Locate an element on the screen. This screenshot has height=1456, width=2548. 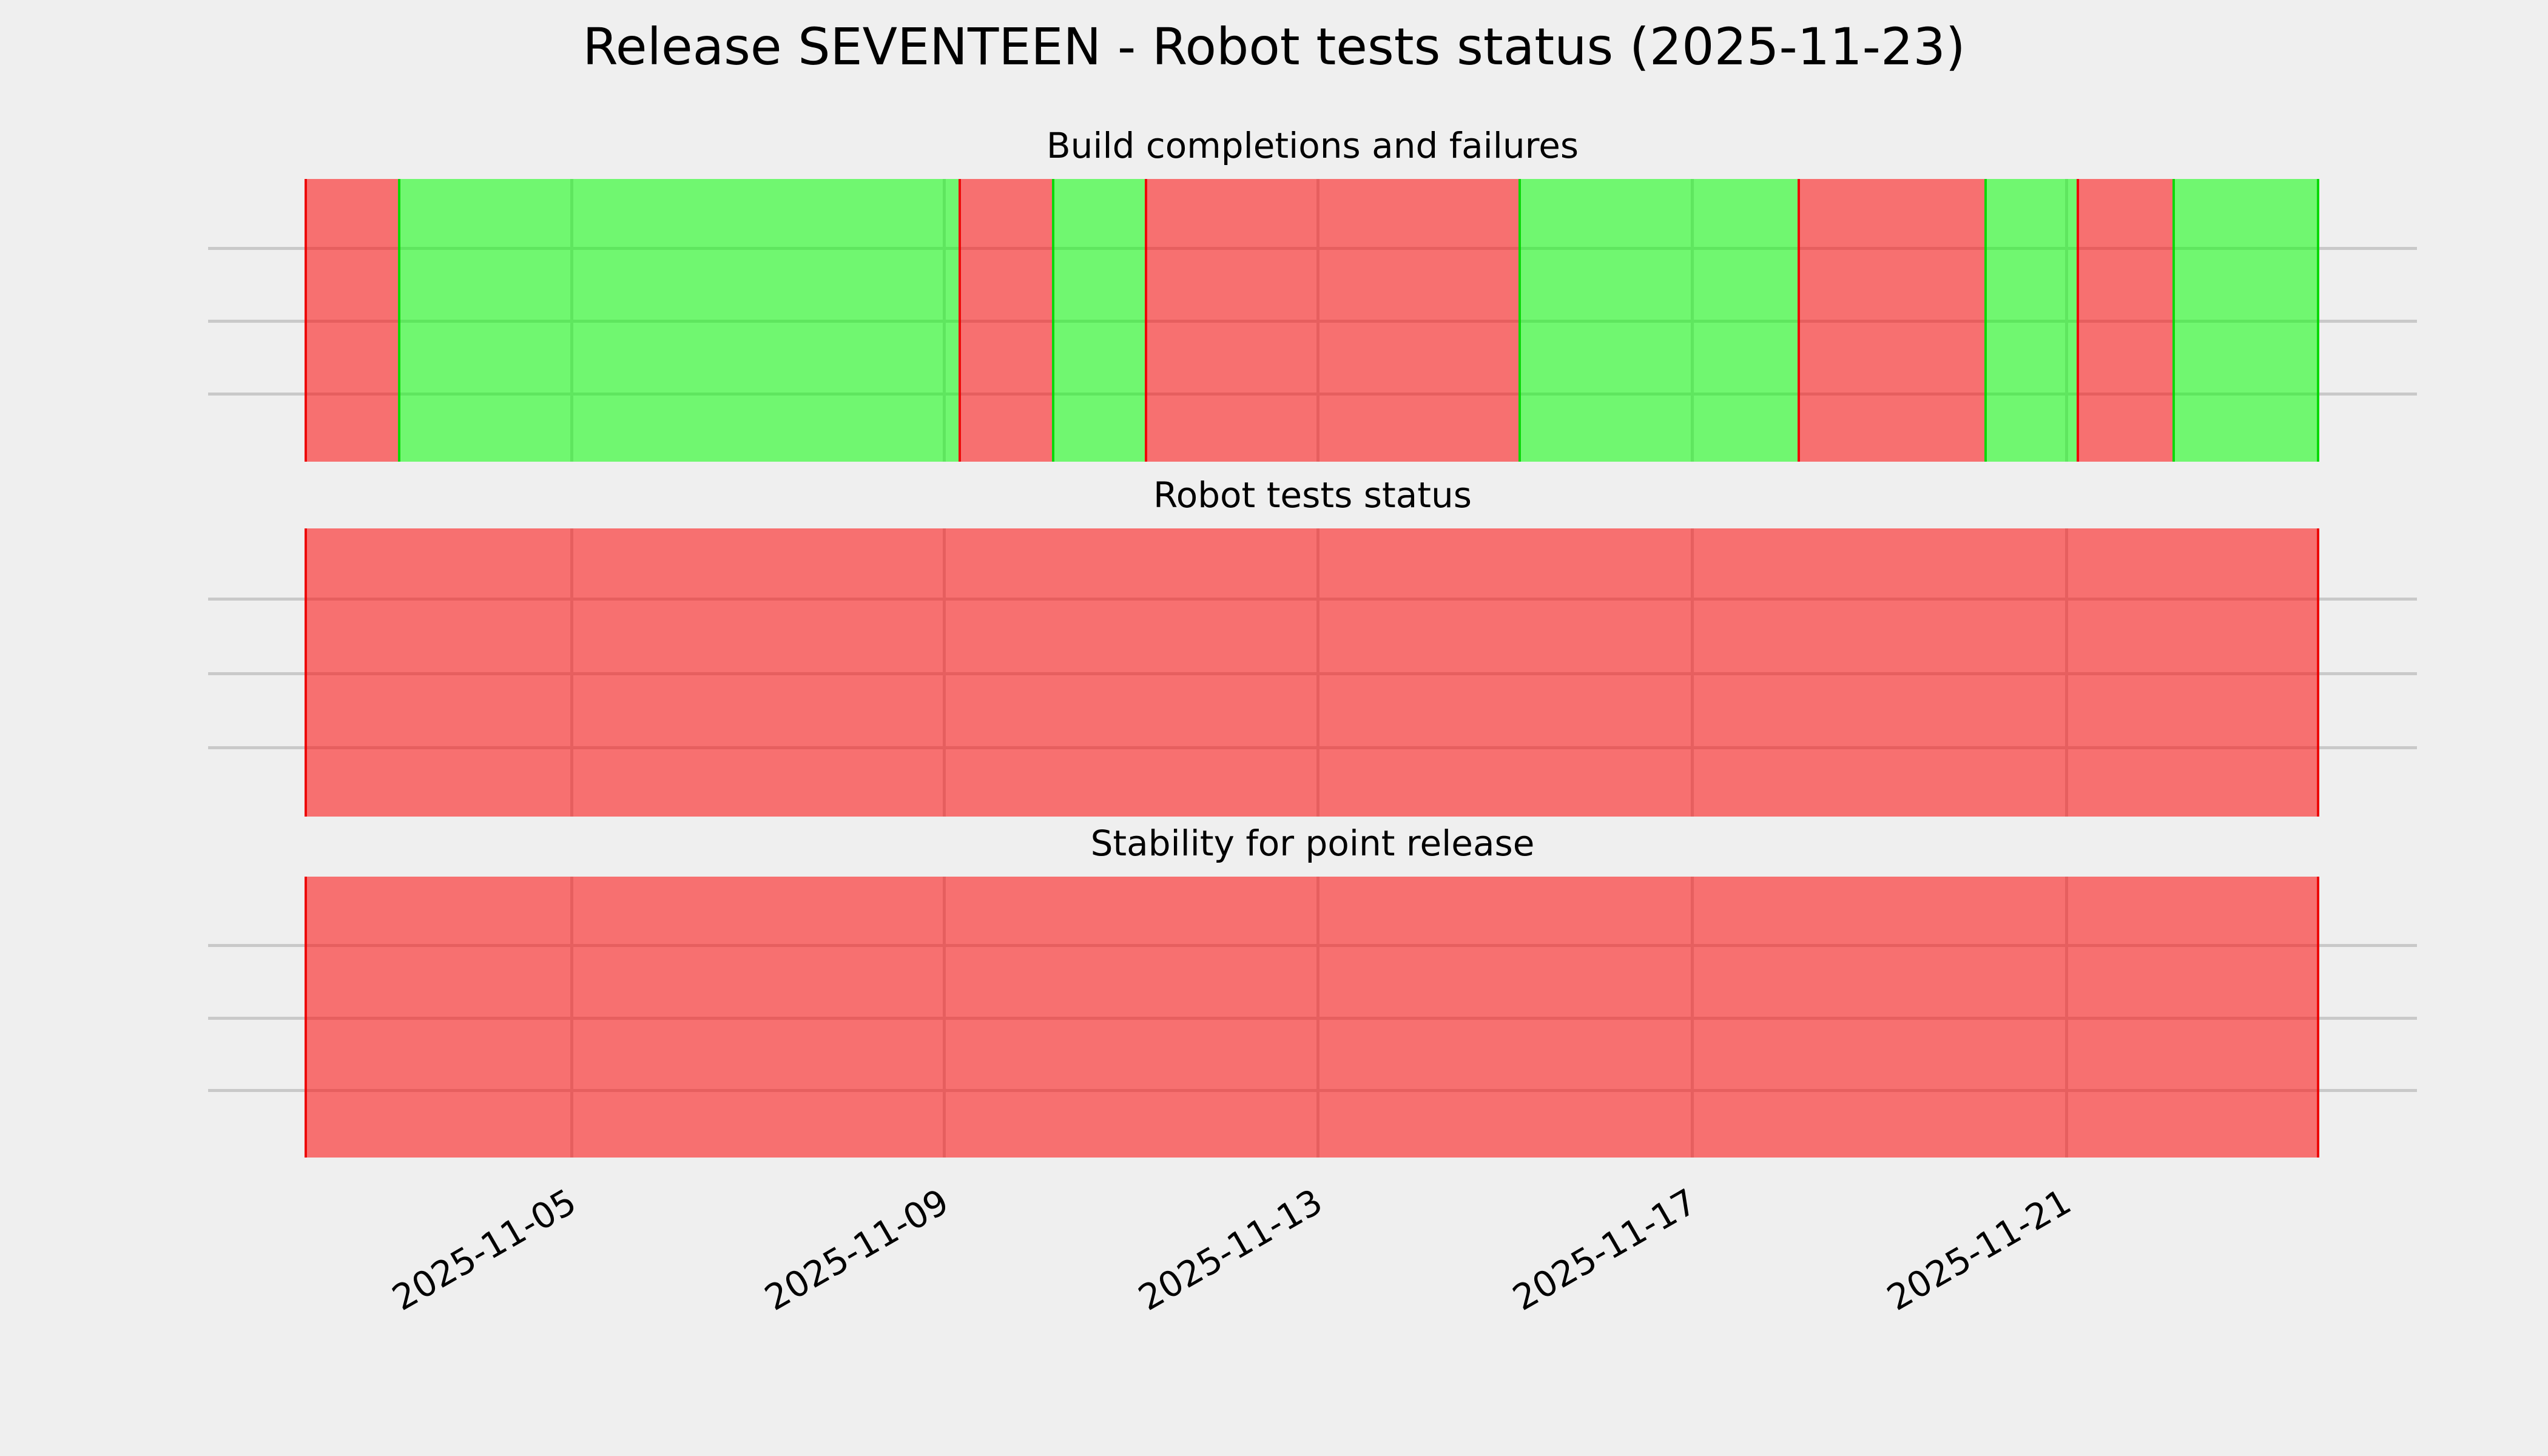
x-tick-label: 2025-11-05 is located at coordinates (484, 1250).